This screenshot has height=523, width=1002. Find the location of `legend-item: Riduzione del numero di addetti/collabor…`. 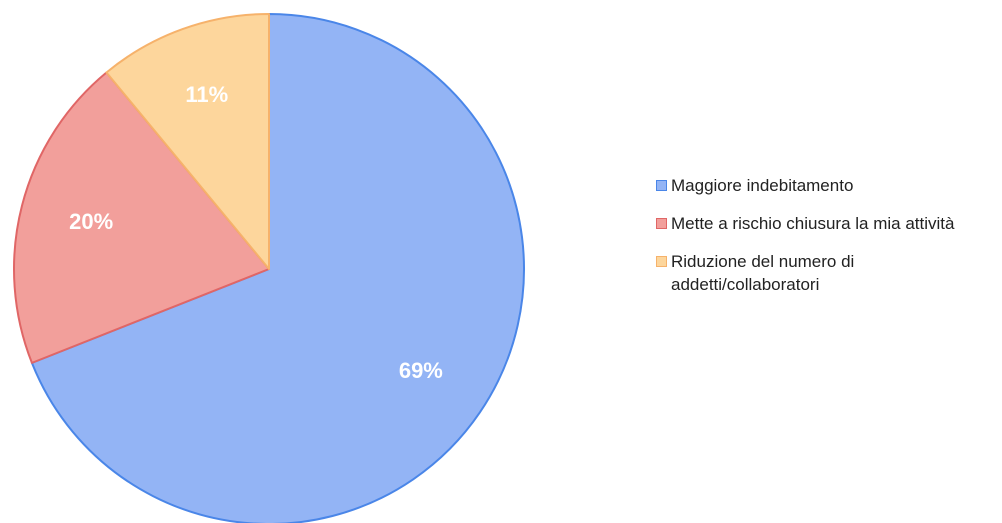

legend-item: Riduzione del numero di addetti/collabor… is located at coordinates (826, 273).